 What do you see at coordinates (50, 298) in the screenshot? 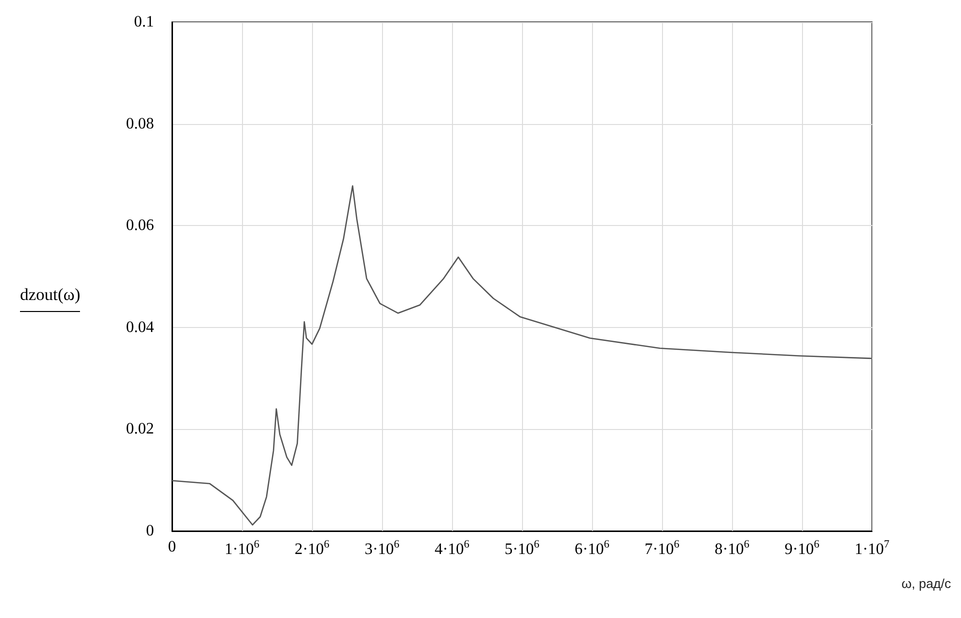
I see `y-axis-title: dzout(ω)` at bounding box center [50, 298].